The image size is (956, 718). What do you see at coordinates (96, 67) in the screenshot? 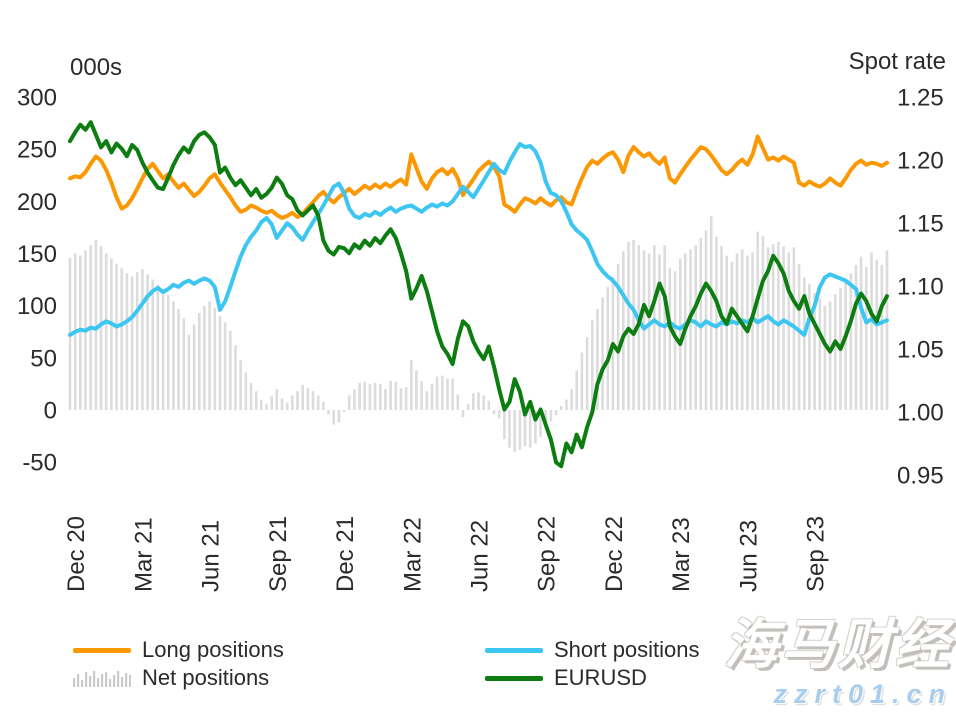
I see `left-axis-unit-label: 000s` at bounding box center [96, 67].